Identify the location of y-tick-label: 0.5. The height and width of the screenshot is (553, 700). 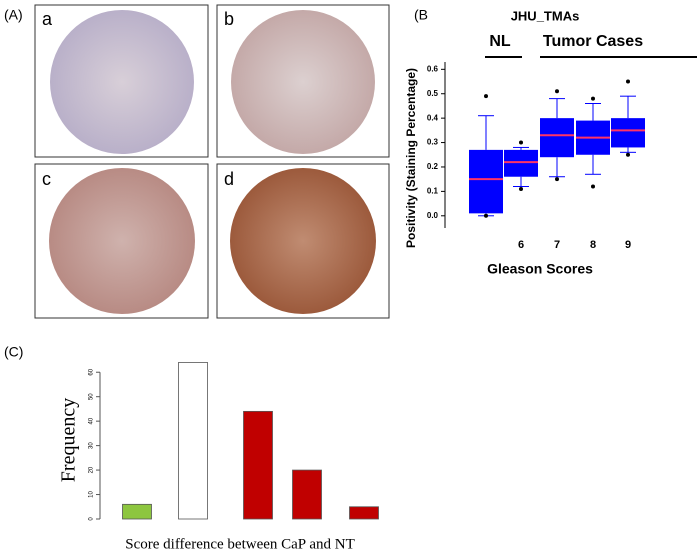
(433, 93).